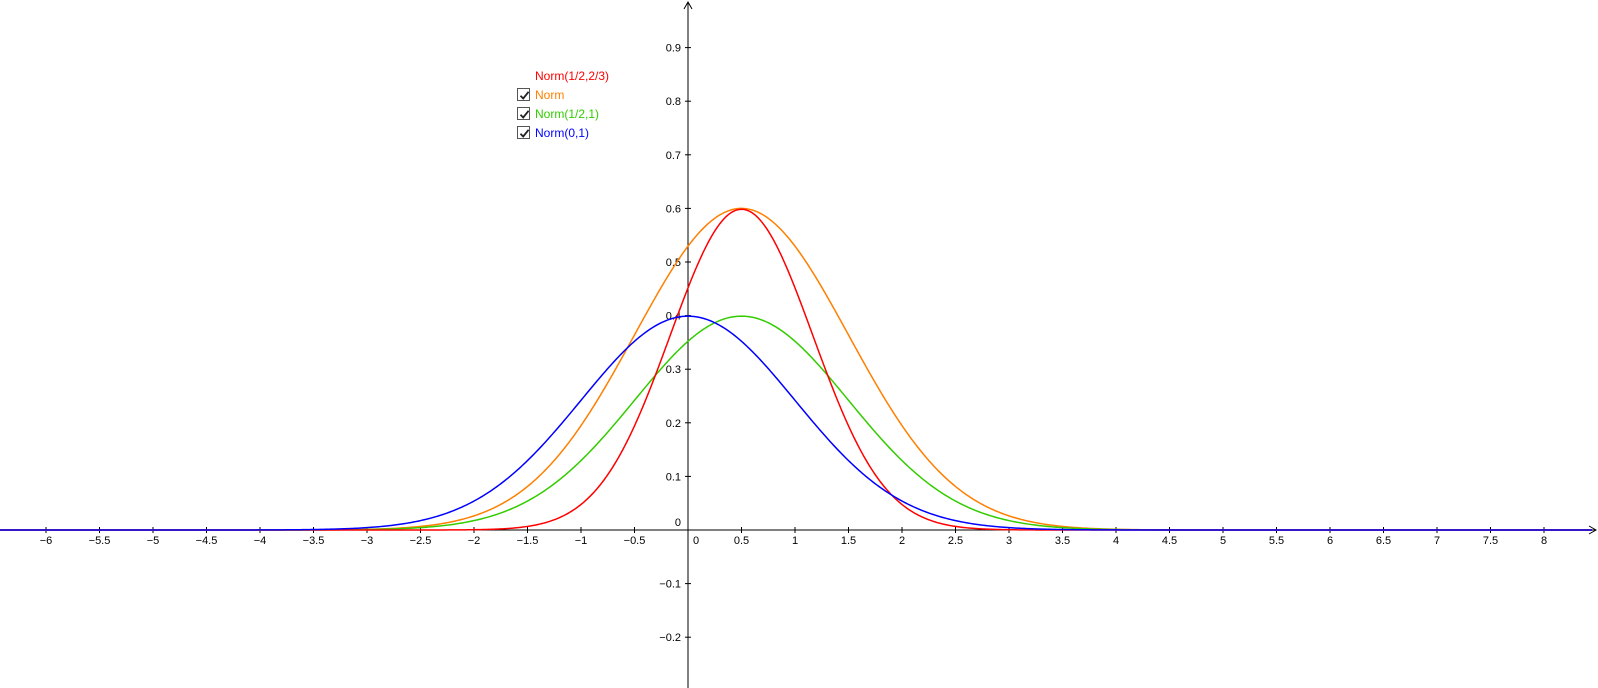 The height and width of the screenshot is (688, 1598). I want to click on x-tick-label: −3.5, so click(314, 541).